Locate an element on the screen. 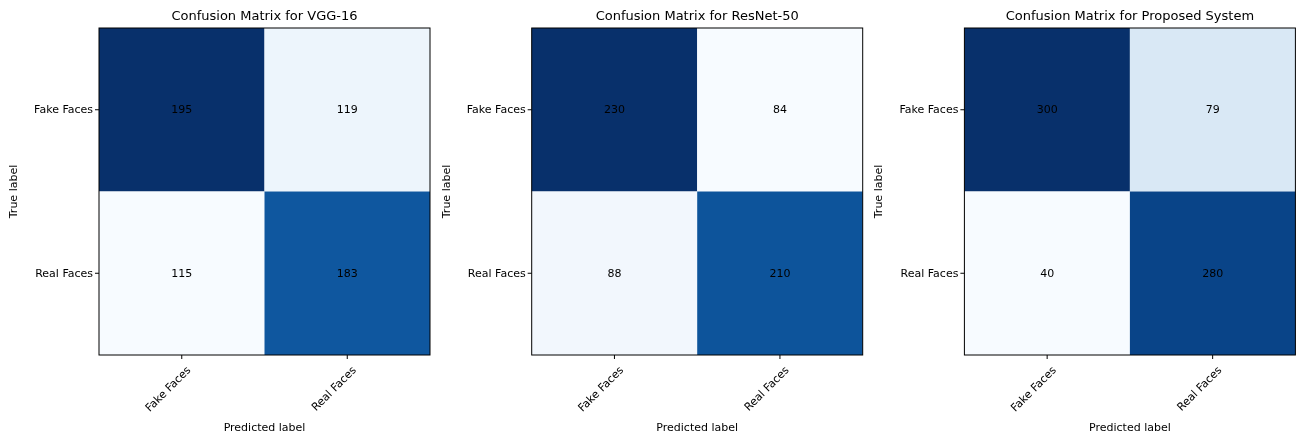 The width and height of the screenshot is (1296, 439). data-label: 280 is located at coordinates (1213, 273).